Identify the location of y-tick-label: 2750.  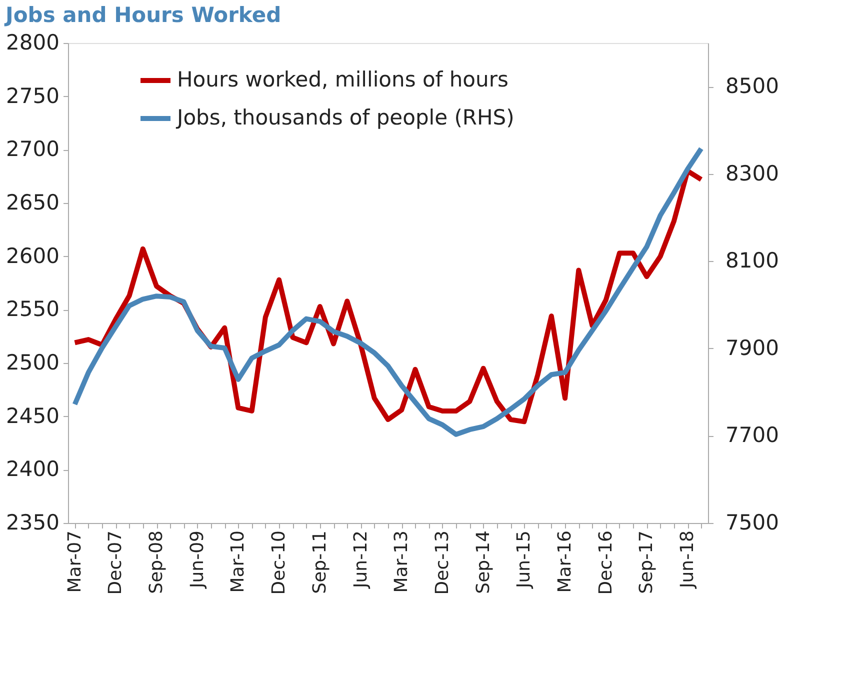
(33, 96).